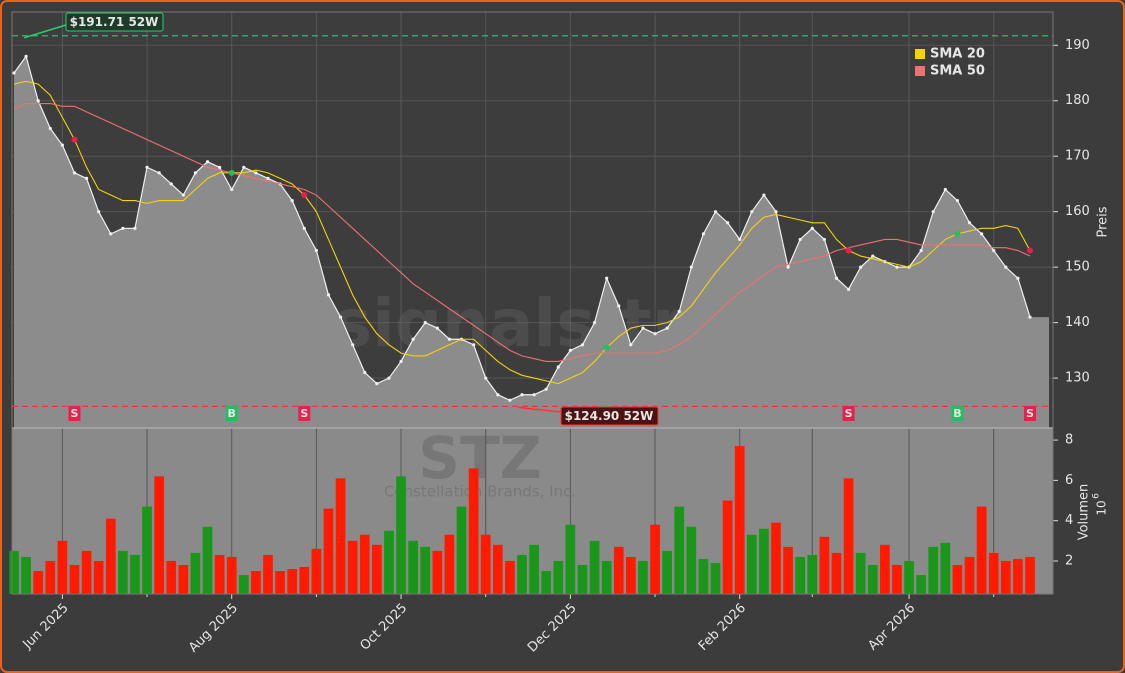 This screenshot has width=1125, height=673. What do you see at coordinates (1084, 512) in the screenshot?
I see `volume-axis-label: Volumen` at bounding box center [1084, 512].